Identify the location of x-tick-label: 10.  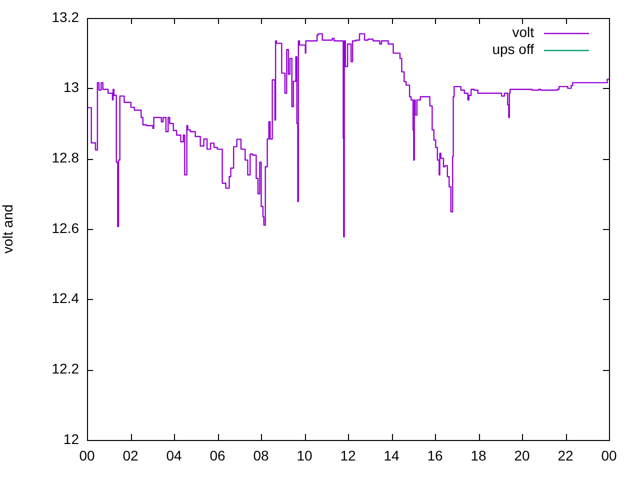
(304, 455).